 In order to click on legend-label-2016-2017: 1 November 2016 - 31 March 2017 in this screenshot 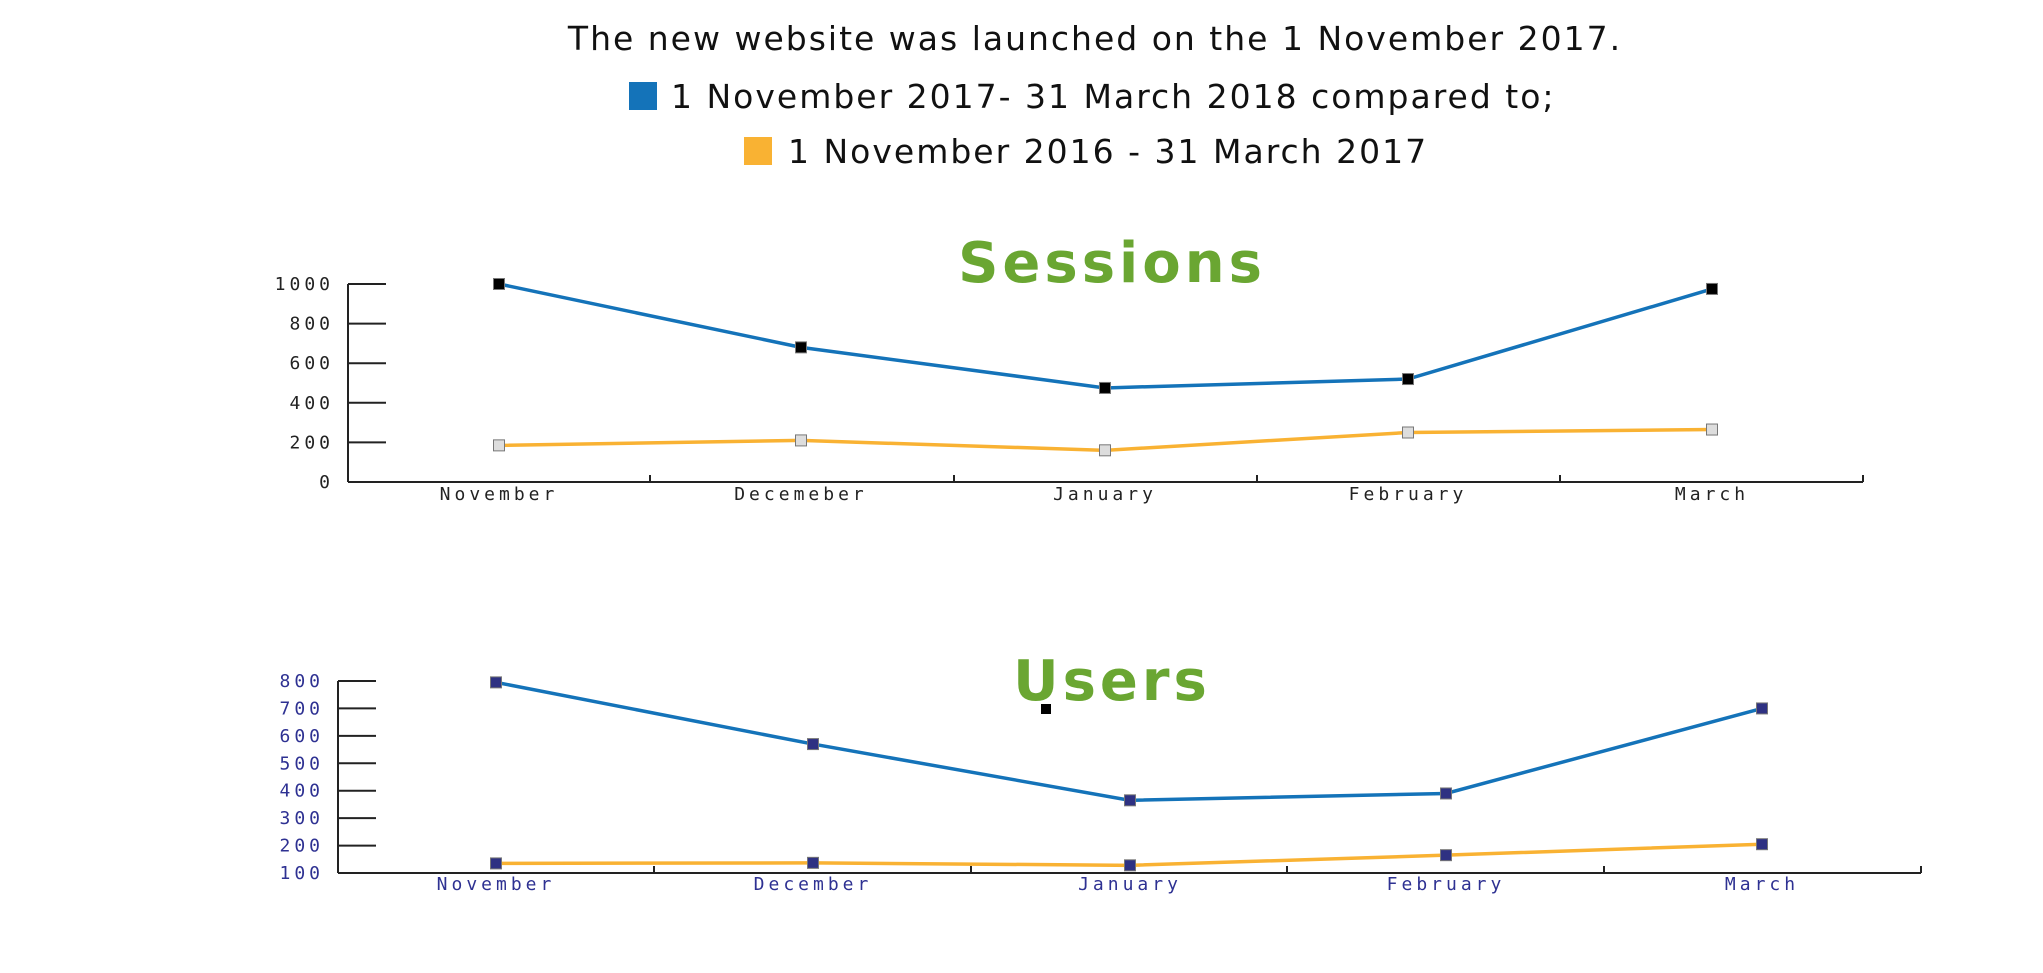, I will do `click(1108, 151)`.